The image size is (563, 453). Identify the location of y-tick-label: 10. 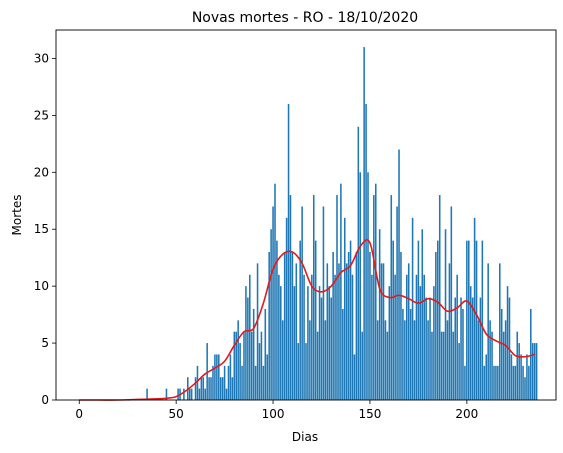
(41, 286).